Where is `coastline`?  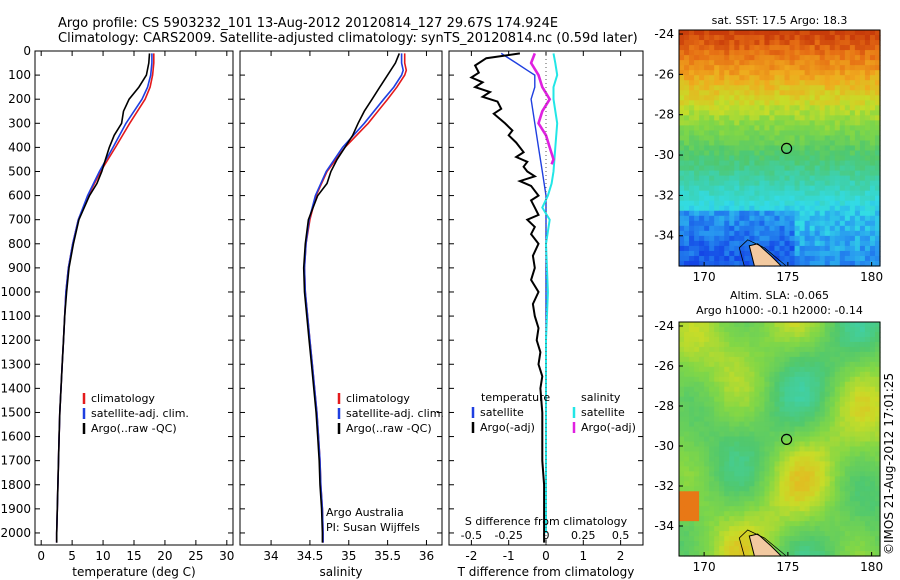 coastline is located at coordinates (762, 543).